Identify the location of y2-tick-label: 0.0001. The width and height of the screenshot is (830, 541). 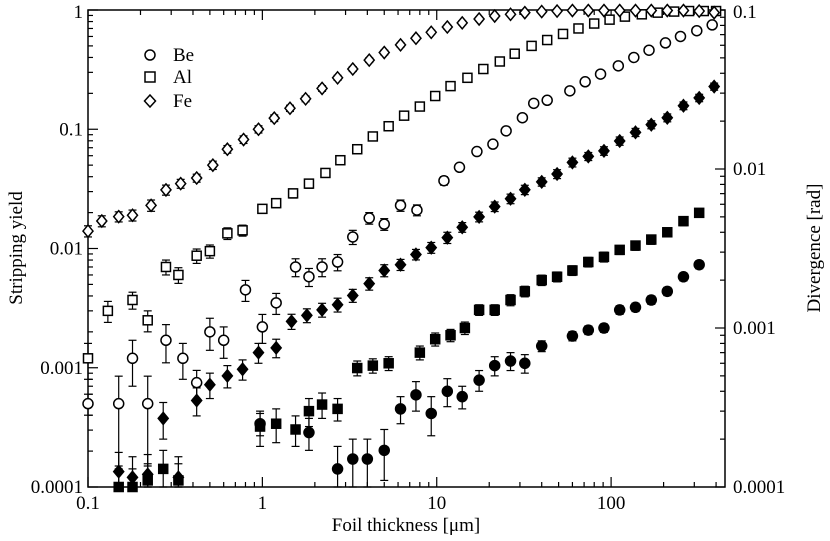
(759, 487).